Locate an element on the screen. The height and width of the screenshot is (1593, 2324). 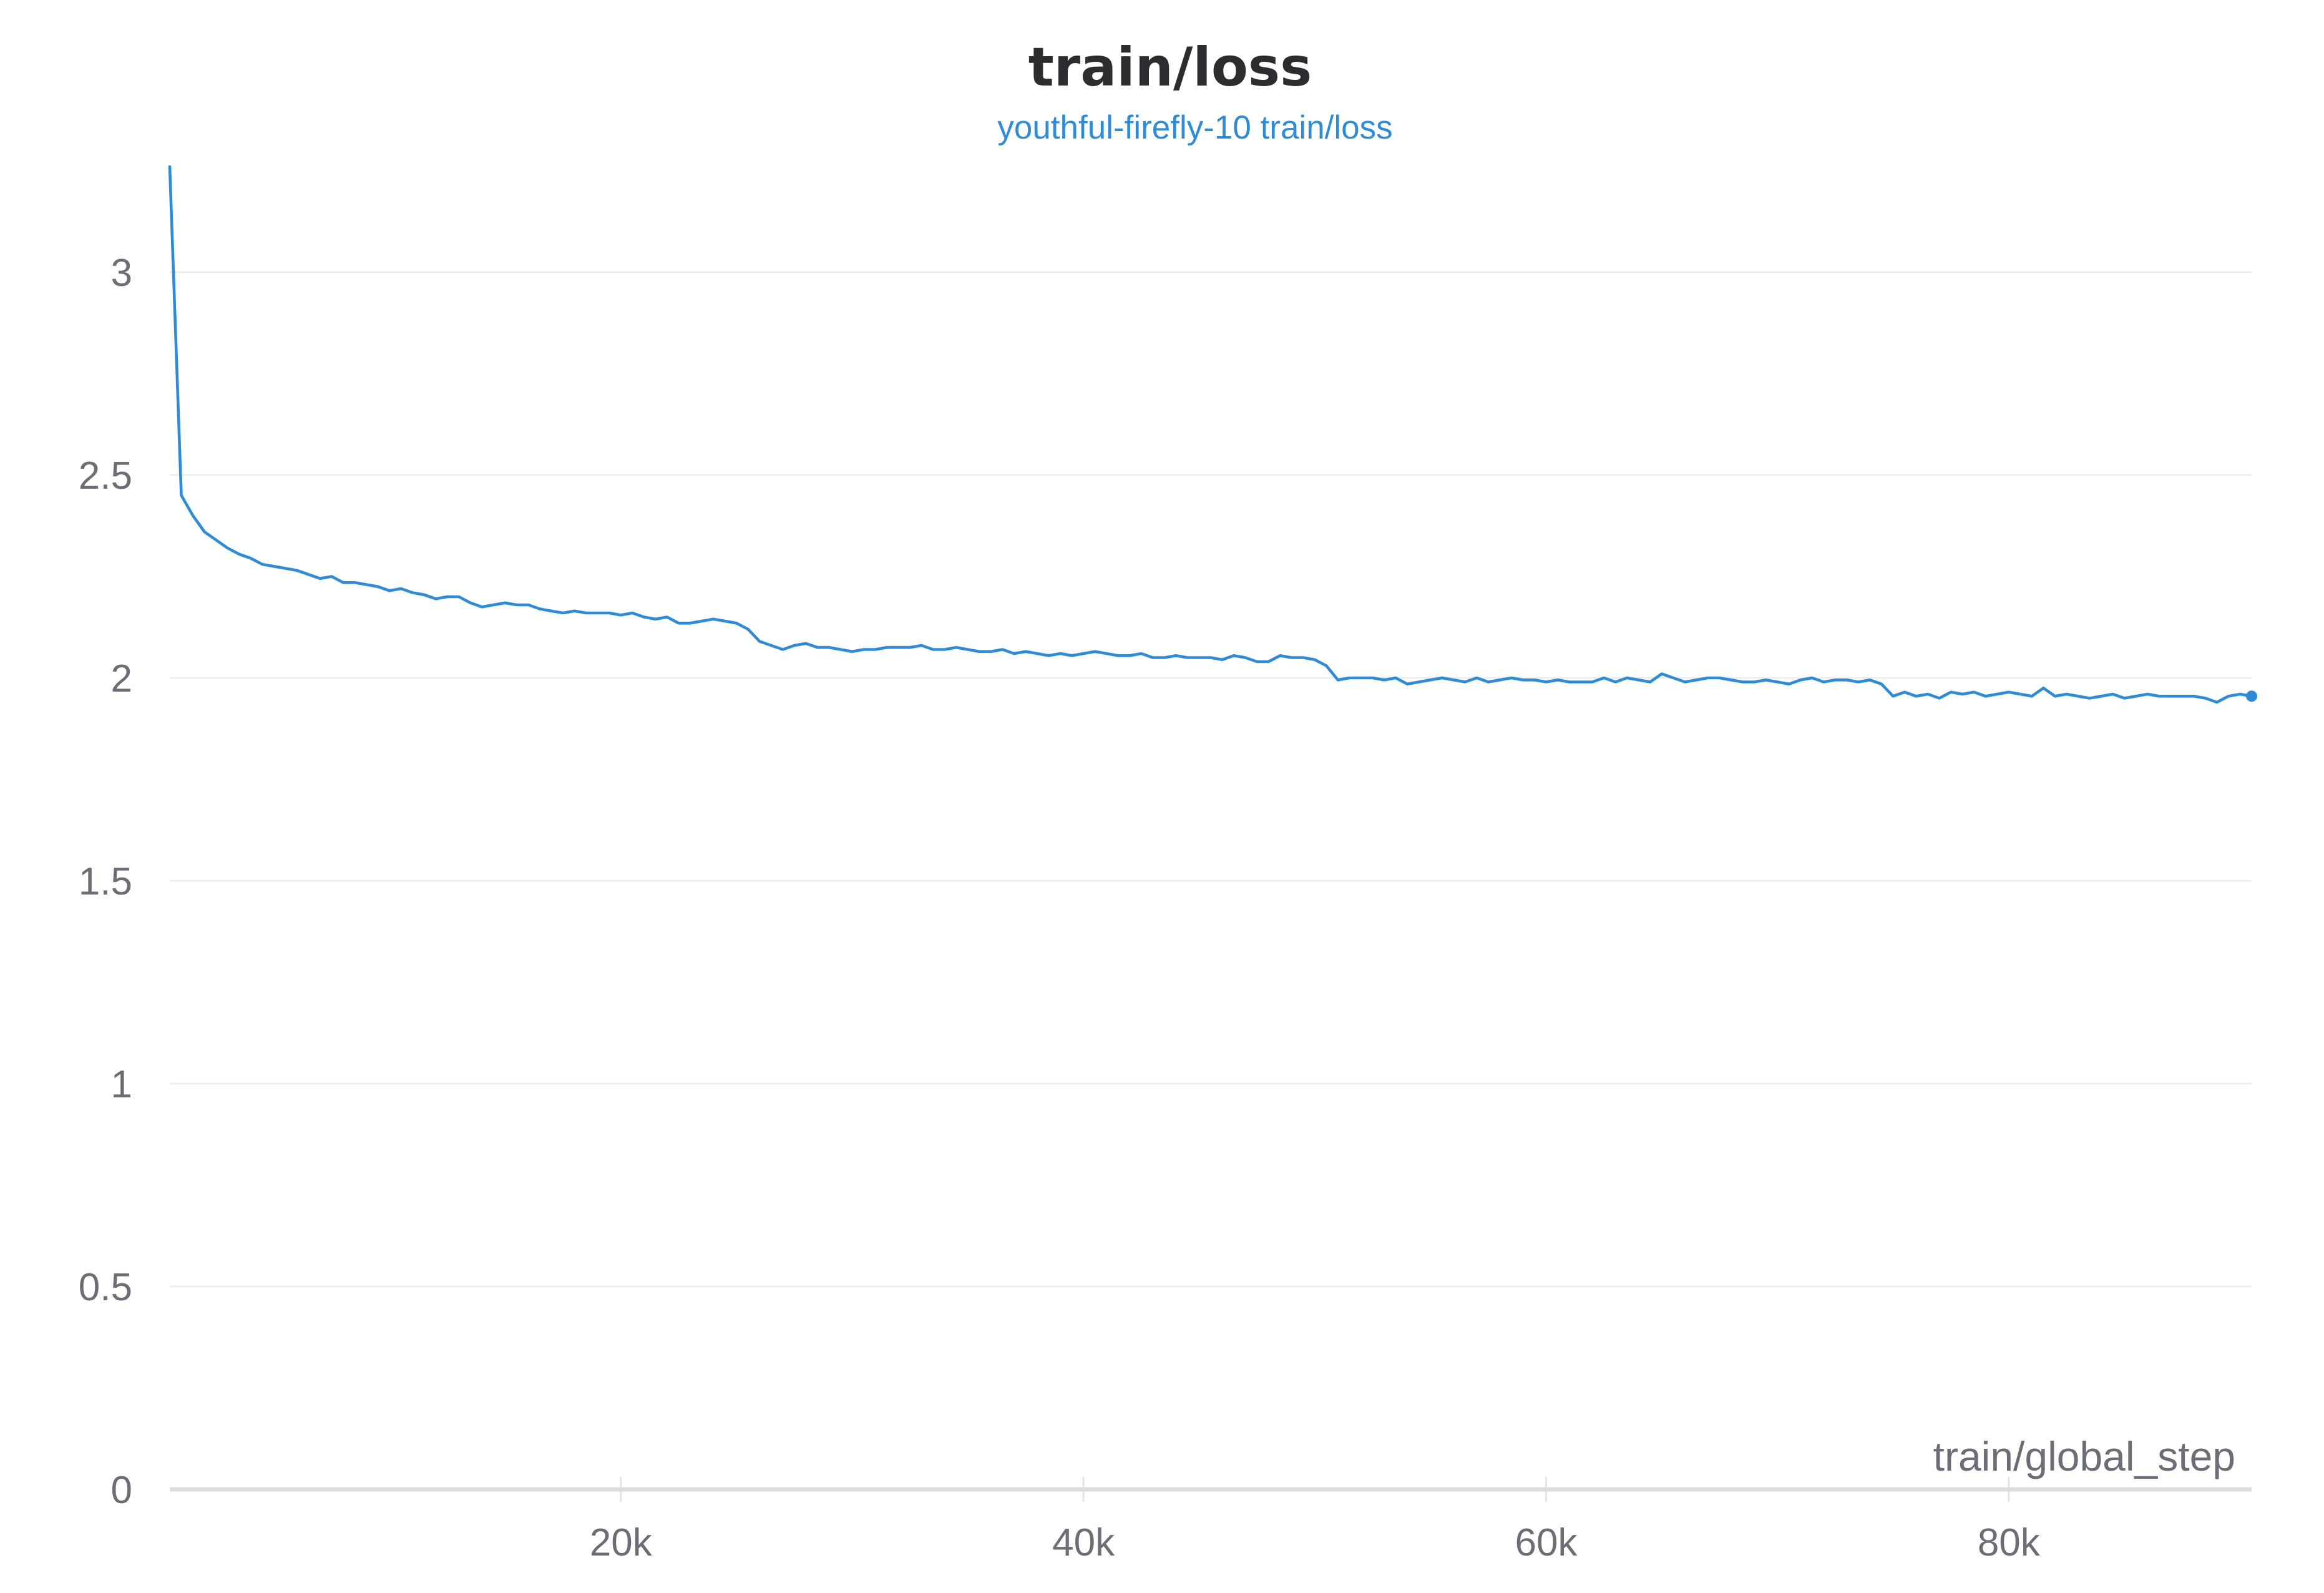
y-axis-tick-labels: 0 0.5 1 1.5 2 2.5 3 is located at coordinates (105, 882).